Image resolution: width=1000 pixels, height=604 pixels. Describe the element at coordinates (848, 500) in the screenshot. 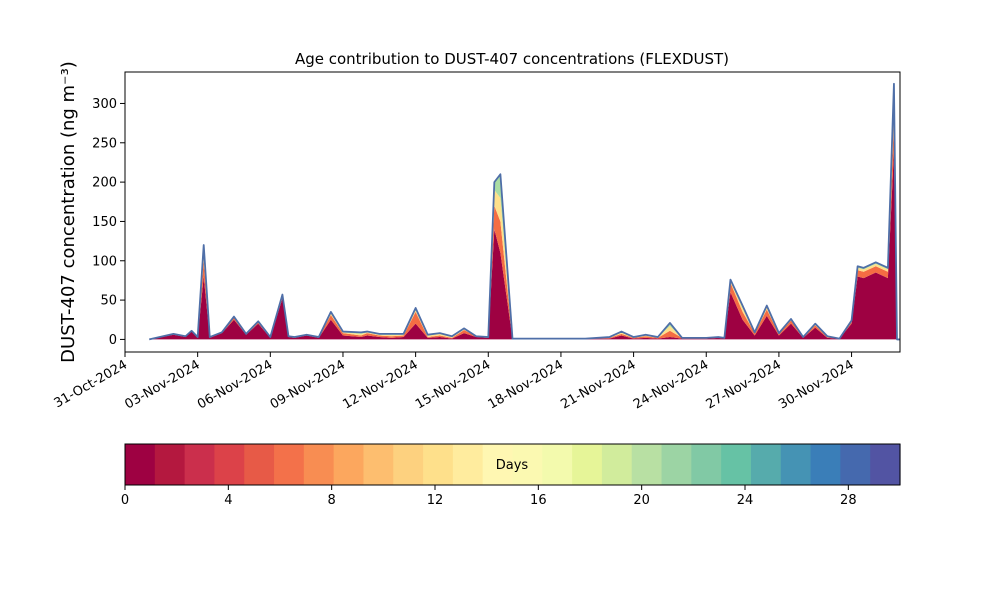

I see `colorbar-tick-label: 28` at that location.